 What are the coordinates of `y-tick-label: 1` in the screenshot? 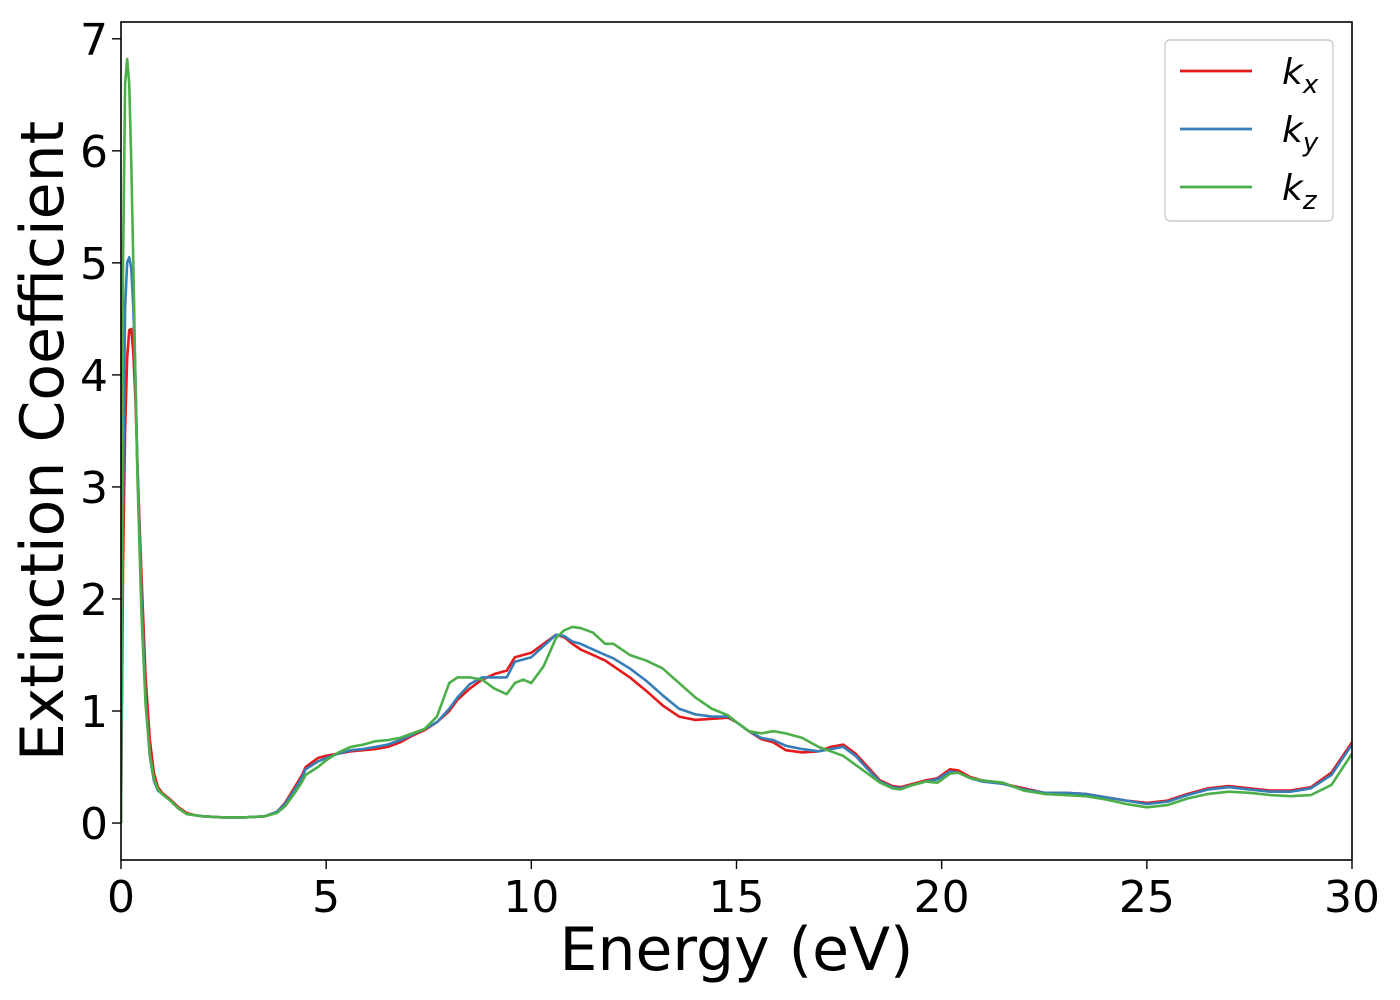 It's located at (94, 712).